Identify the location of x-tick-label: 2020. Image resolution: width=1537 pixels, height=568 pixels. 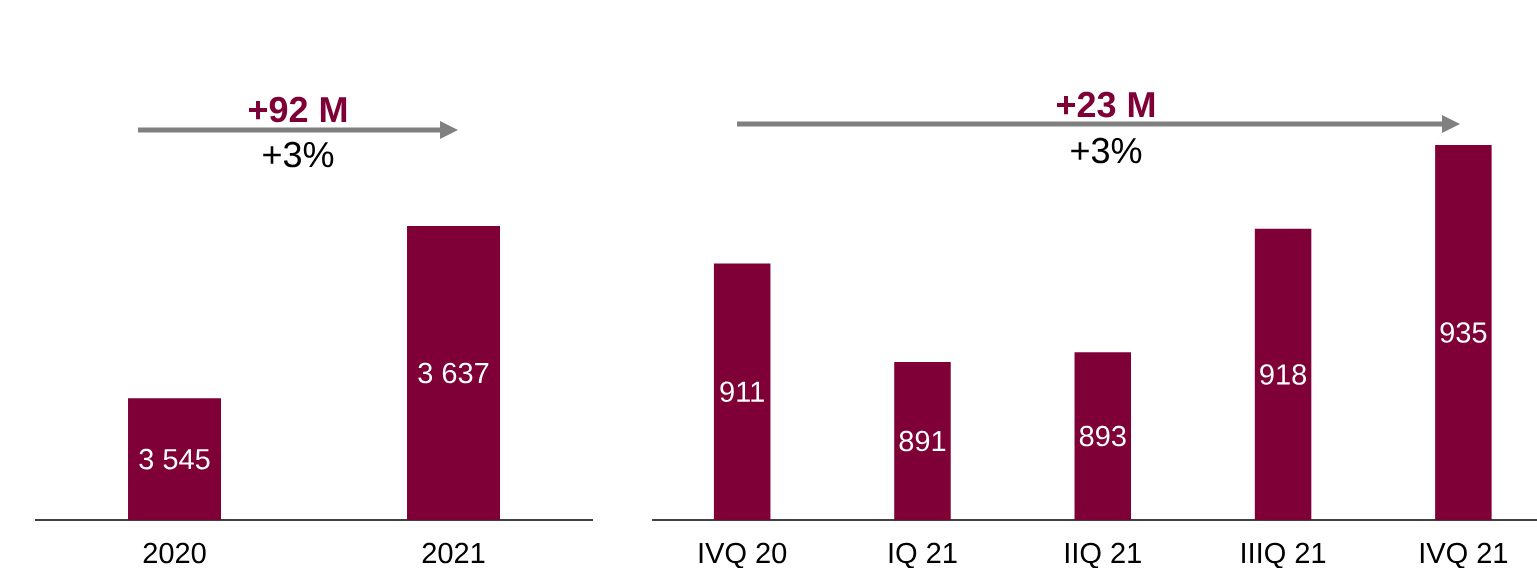
(174, 553).